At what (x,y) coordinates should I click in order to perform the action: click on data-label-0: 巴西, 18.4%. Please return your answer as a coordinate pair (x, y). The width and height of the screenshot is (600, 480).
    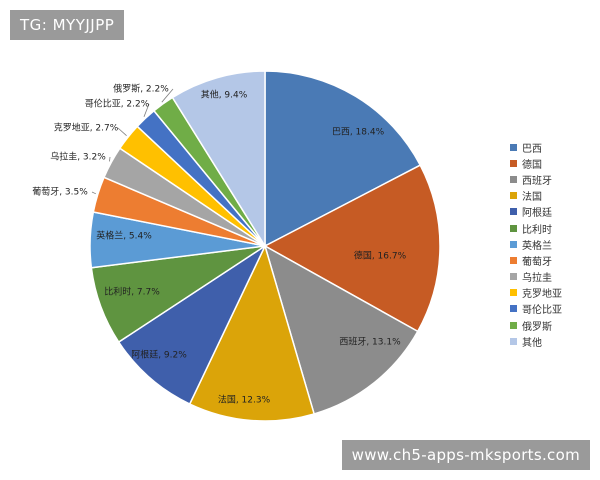
    Looking at the image, I should click on (358, 132).